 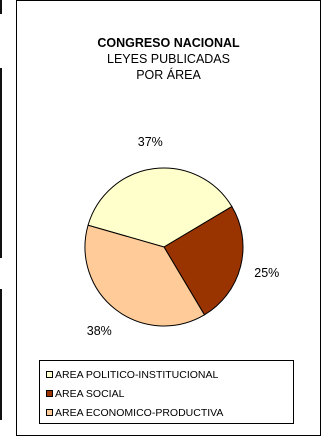 What do you see at coordinates (1, 163) in the screenshot?
I see `left-edge-bar-middle` at bounding box center [1, 163].